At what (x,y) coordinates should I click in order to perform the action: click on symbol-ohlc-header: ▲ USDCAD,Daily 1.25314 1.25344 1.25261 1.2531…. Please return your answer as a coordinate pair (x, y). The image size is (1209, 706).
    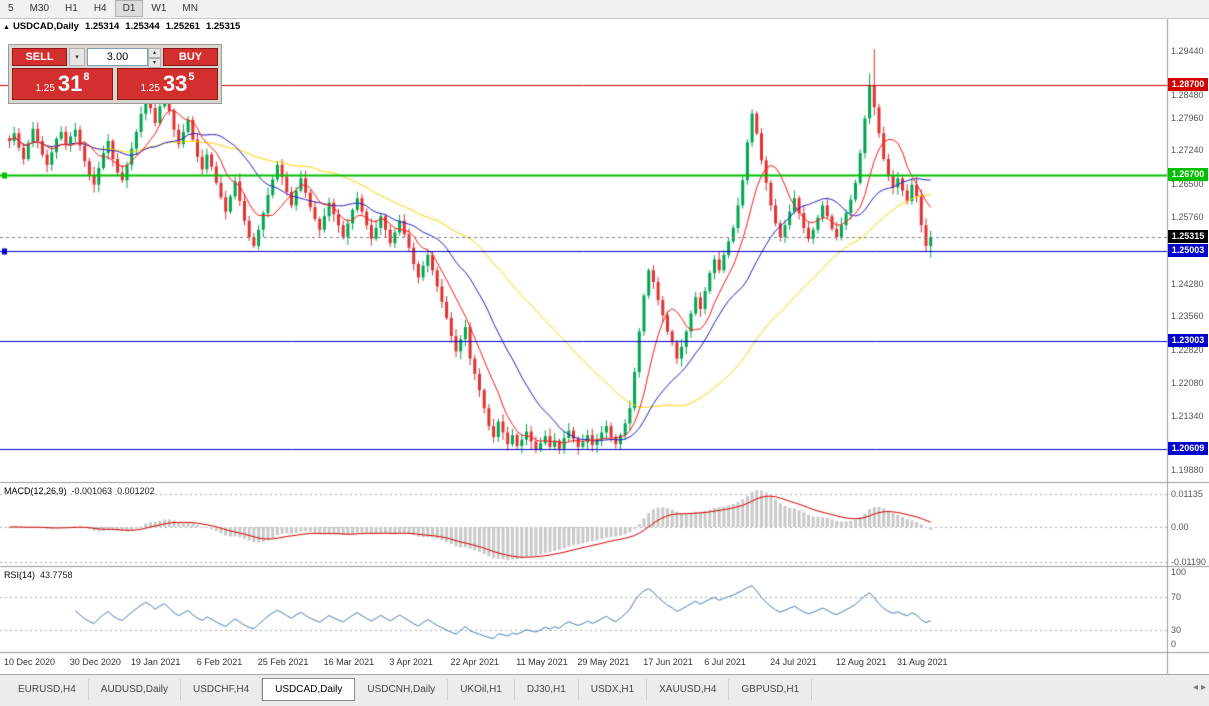
    Looking at the image, I should click on (124, 26).